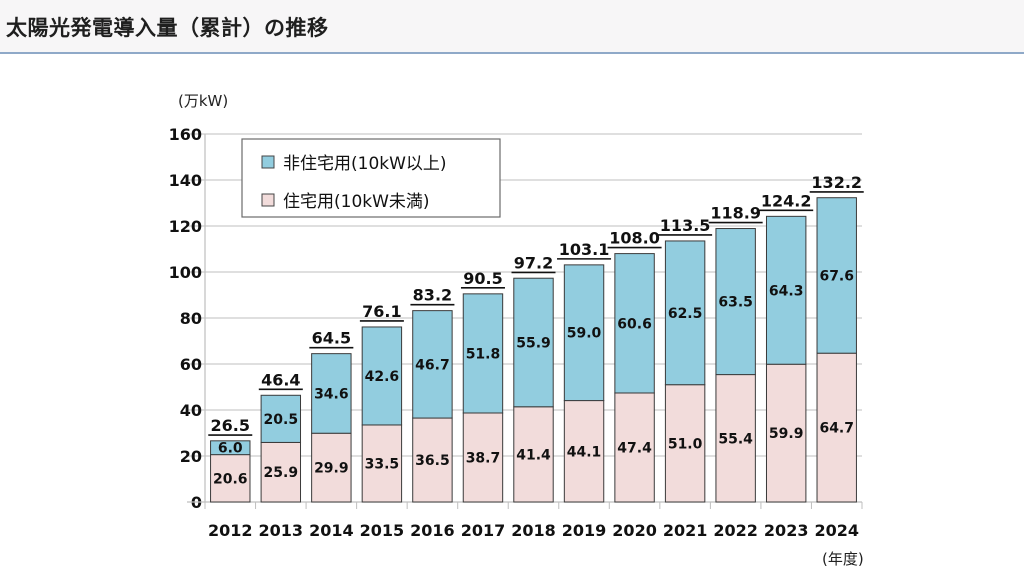 The width and height of the screenshot is (1024, 576). What do you see at coordinates (836, 182) in the screenshot?
I see `total-data-label: 132.2` at bounding box center [836, 182].